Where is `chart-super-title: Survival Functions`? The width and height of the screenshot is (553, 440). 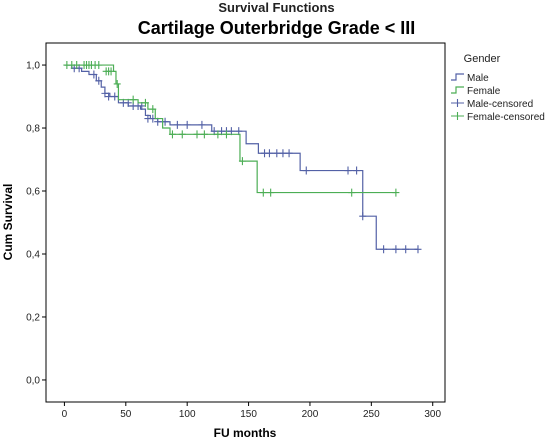 chart-super-title: Survival Functions is located at coordinates (276, 7).